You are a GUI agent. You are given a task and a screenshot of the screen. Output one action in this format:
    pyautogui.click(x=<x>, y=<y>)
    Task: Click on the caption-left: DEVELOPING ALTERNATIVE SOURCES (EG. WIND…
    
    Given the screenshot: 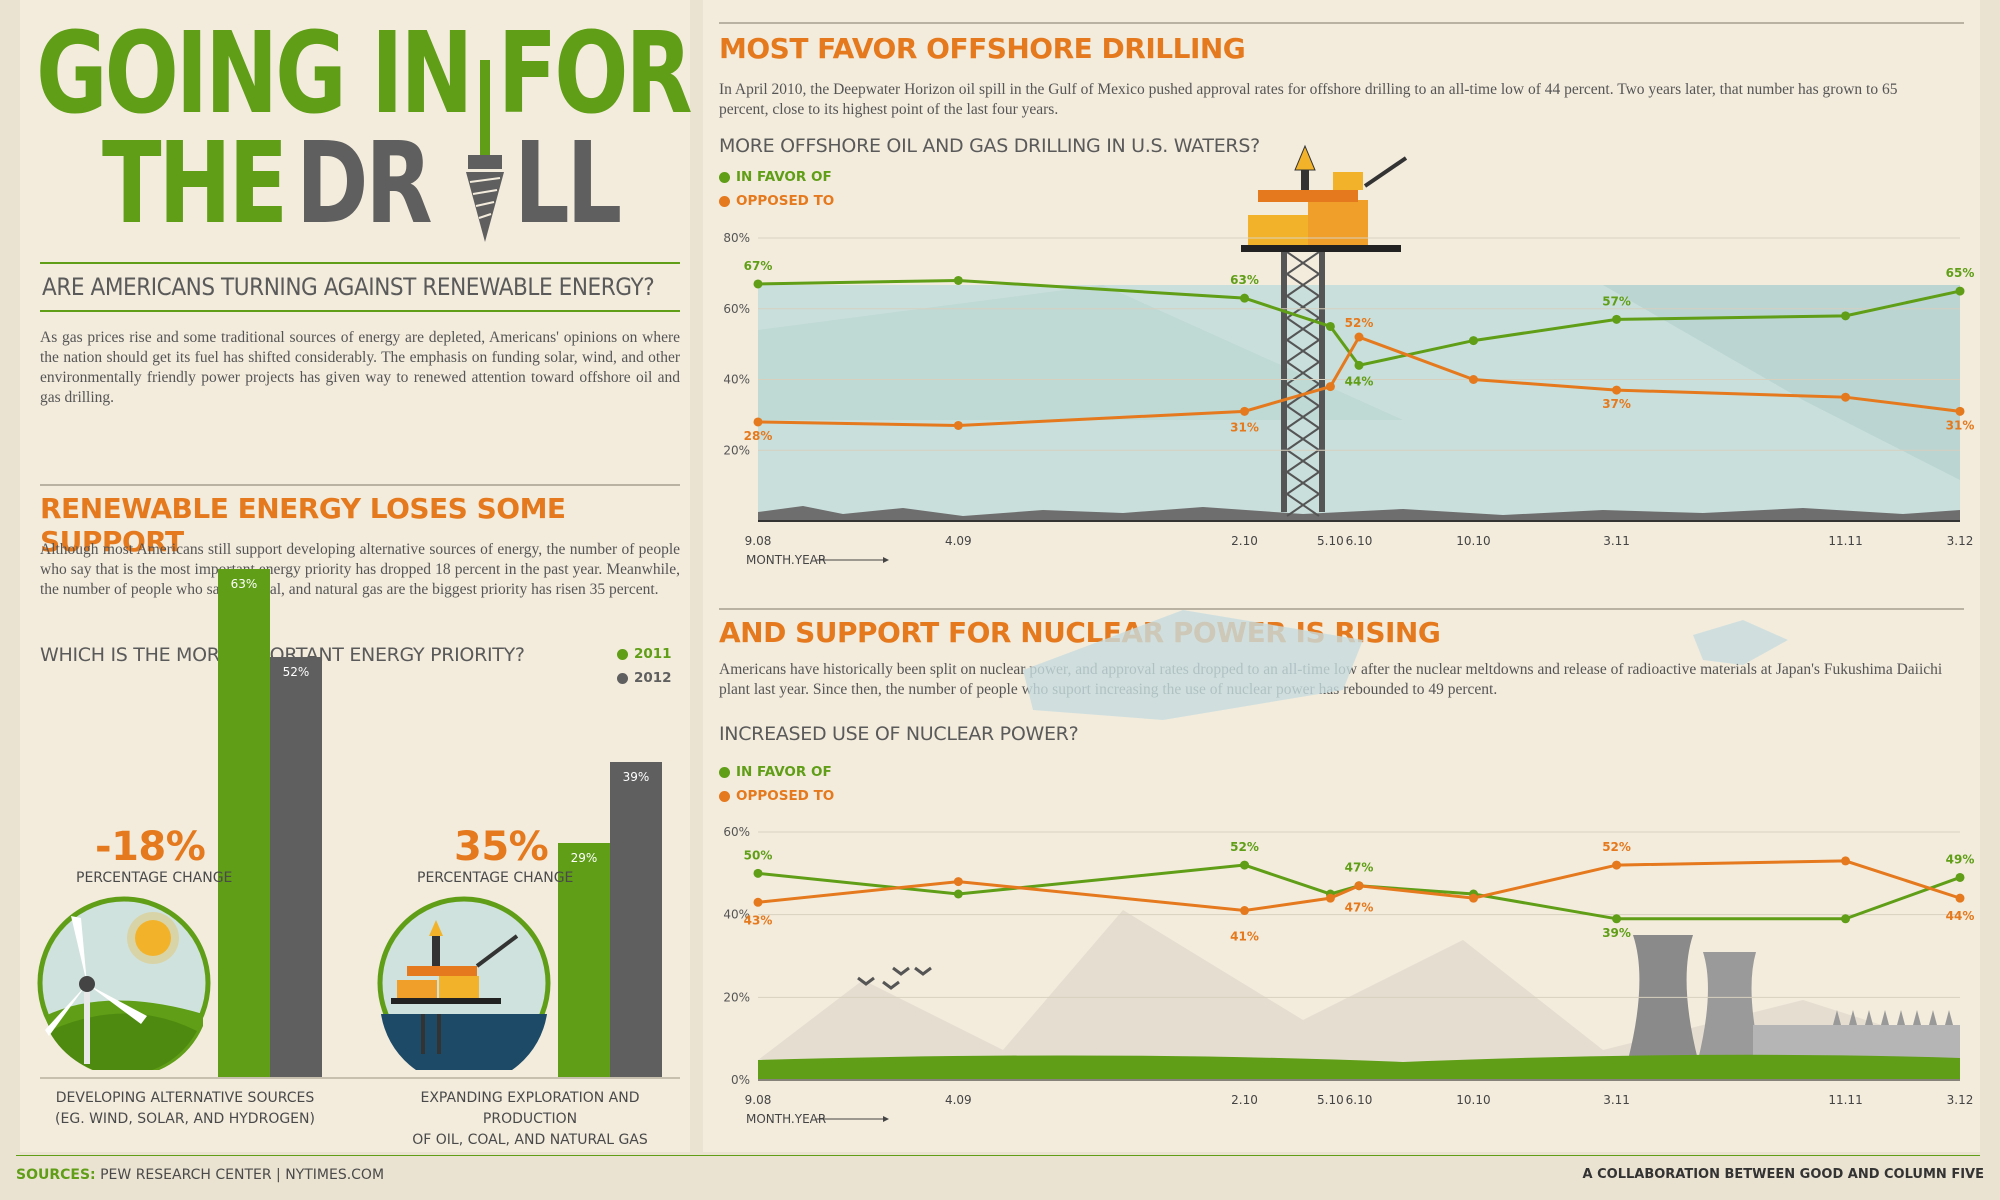 What is the action you would take?
    pyautogui.click(x=185, y=1109)
    